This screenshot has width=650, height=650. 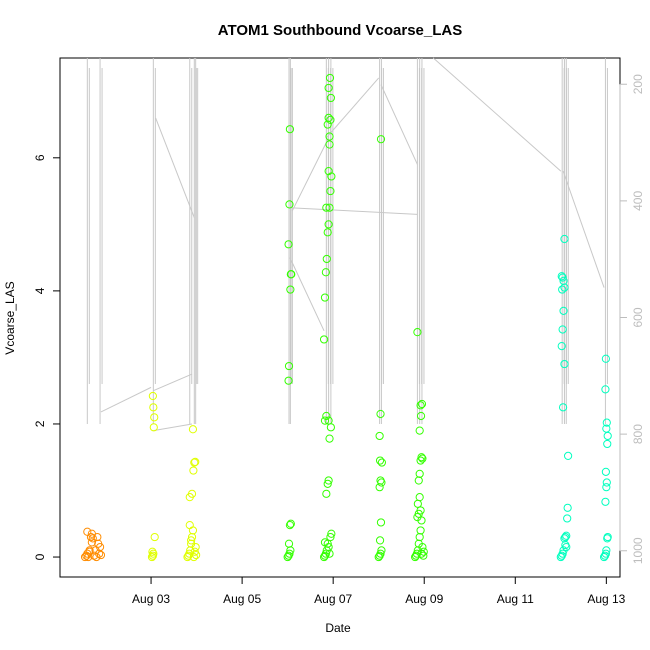 I want to click on y-tick-label: 0, so click(x=40, y=556).